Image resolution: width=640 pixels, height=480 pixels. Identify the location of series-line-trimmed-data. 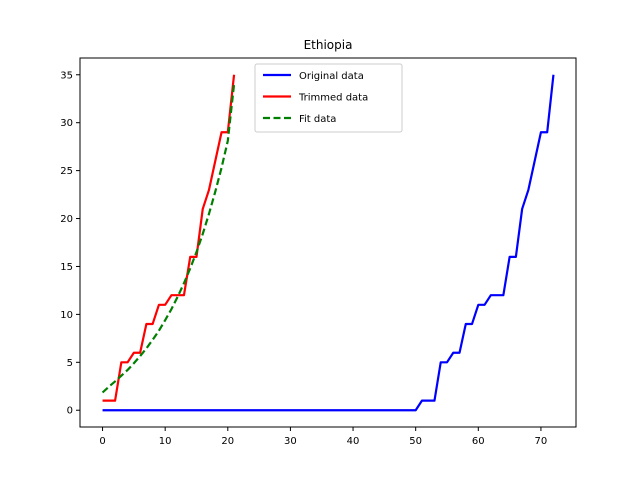
(169, 238).